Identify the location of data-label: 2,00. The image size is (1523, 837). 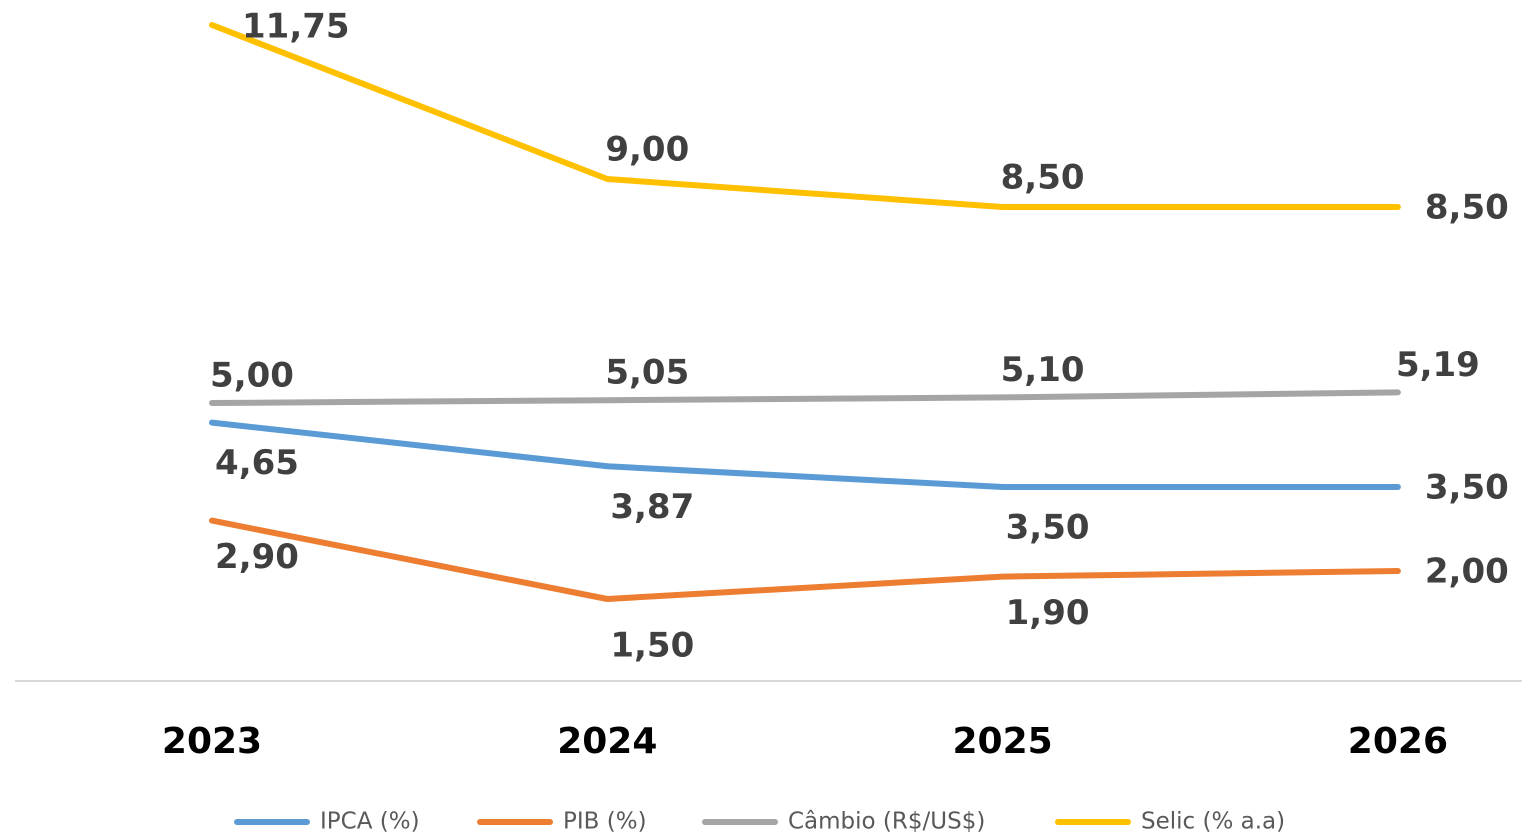
(1467, 572).